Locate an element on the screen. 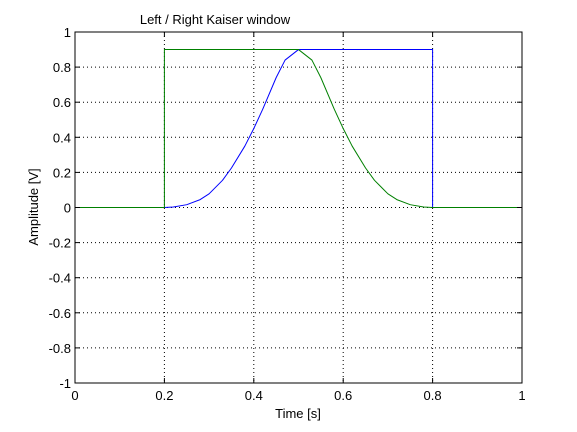 This screenshot has width=577, height=432. y-tick-label: -0.4 is located at coordinates (60, 278).